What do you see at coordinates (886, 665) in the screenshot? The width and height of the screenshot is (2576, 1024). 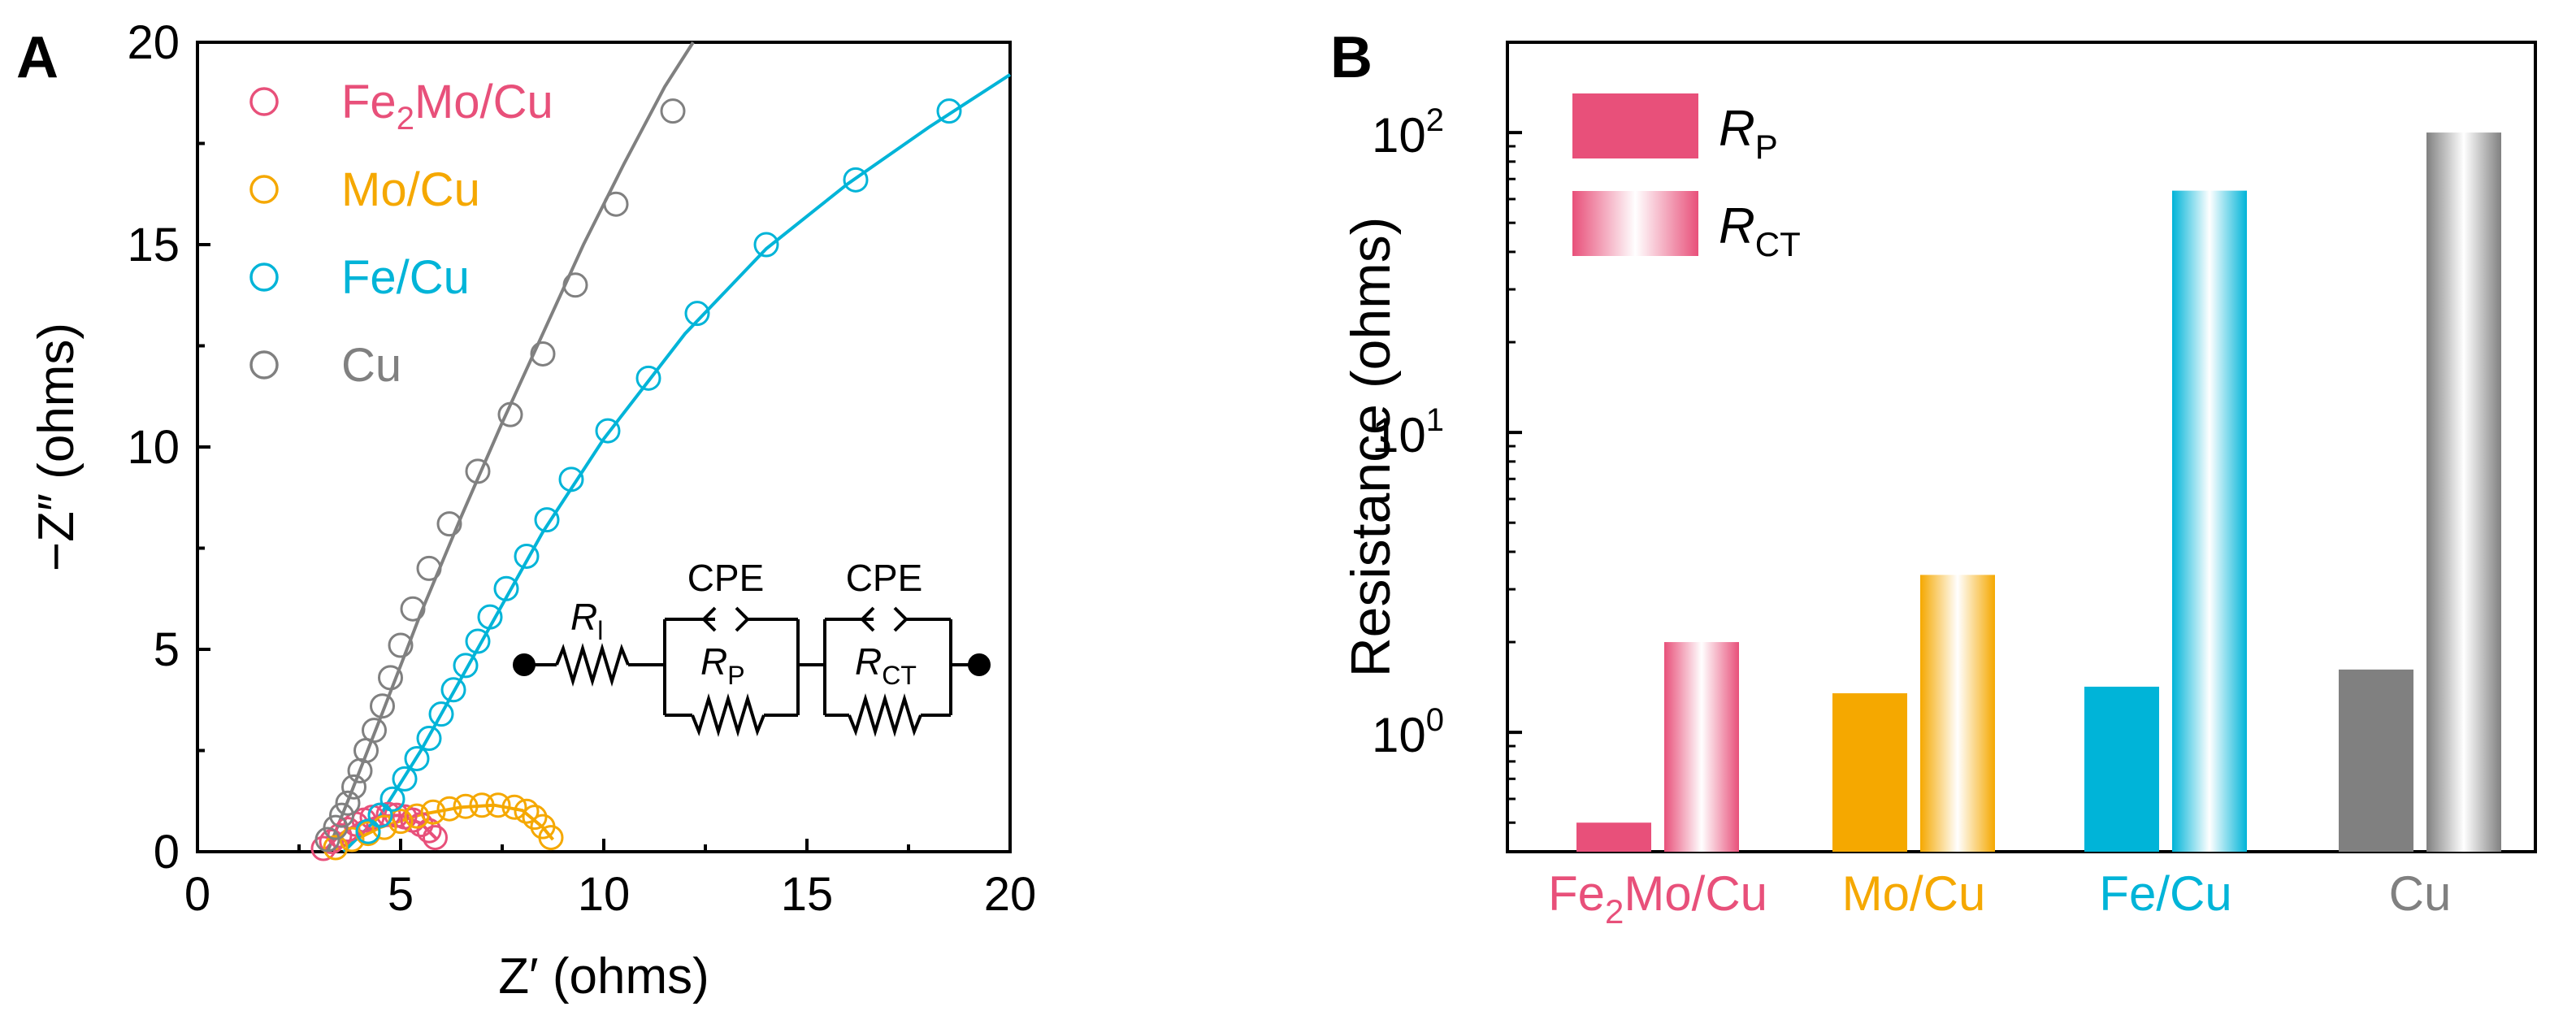 I see `rct-label: RCT` at bounding box center [886, 665].